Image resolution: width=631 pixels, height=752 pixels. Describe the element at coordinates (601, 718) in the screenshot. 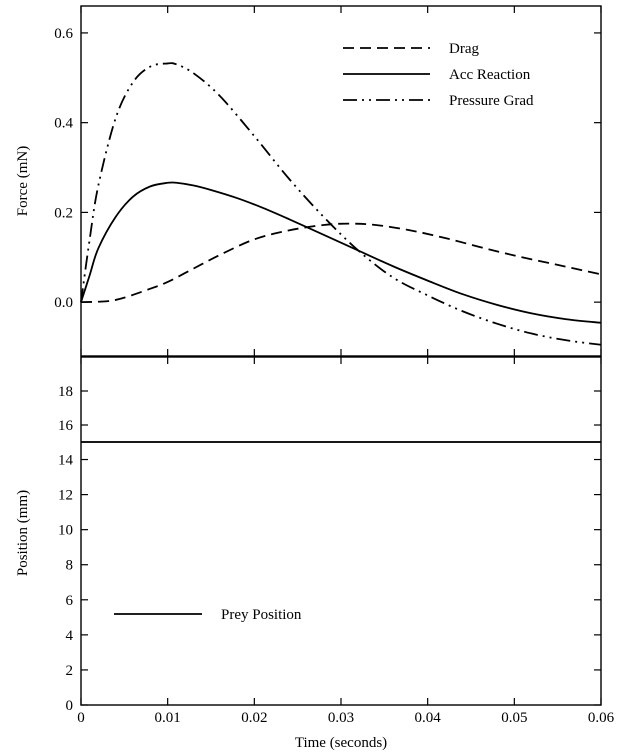

I see `x-tick-label: 0.06` at that location.